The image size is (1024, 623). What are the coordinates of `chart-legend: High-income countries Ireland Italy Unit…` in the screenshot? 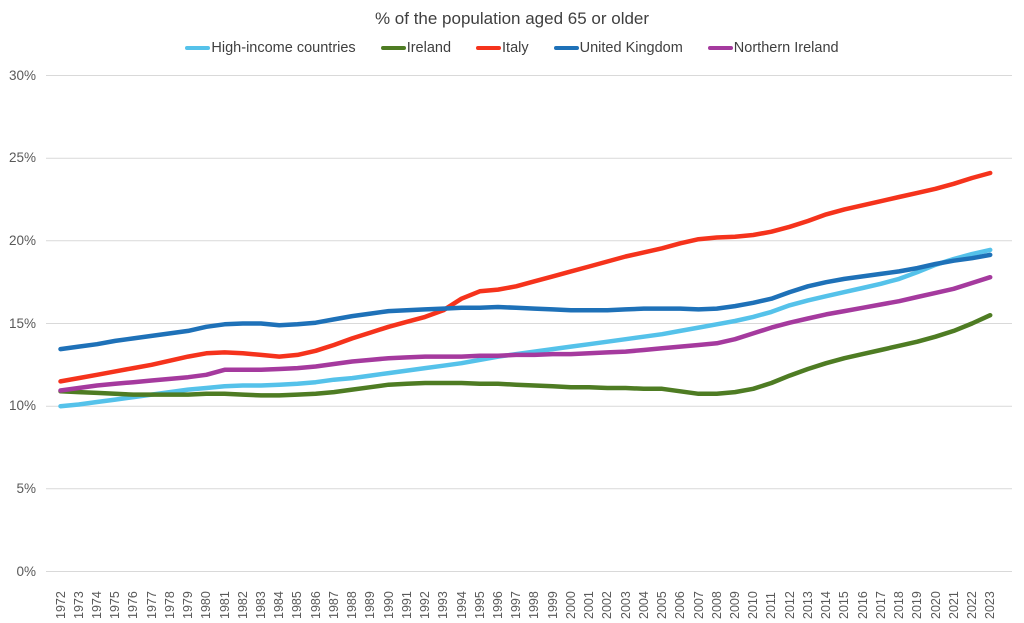 It's located at (512, 48).